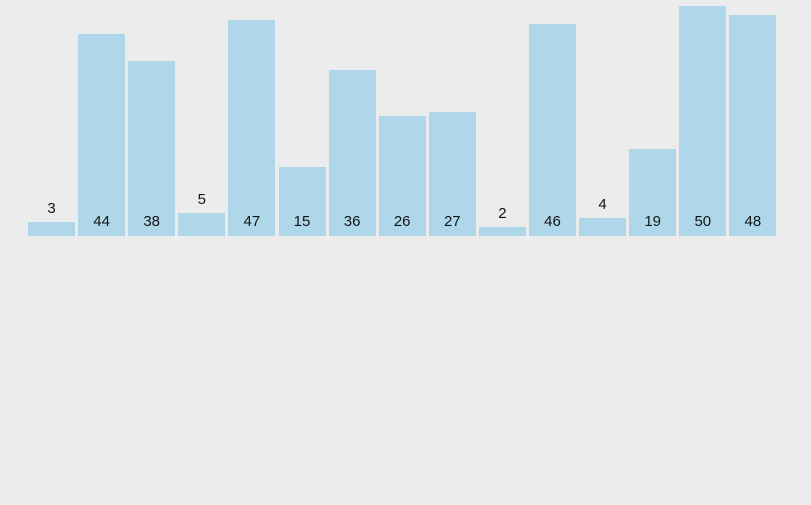 The image size is (811, 505). Describe the element at coordinates (202, 118) in the screenshot. I see `bar-group: 5` at that location.